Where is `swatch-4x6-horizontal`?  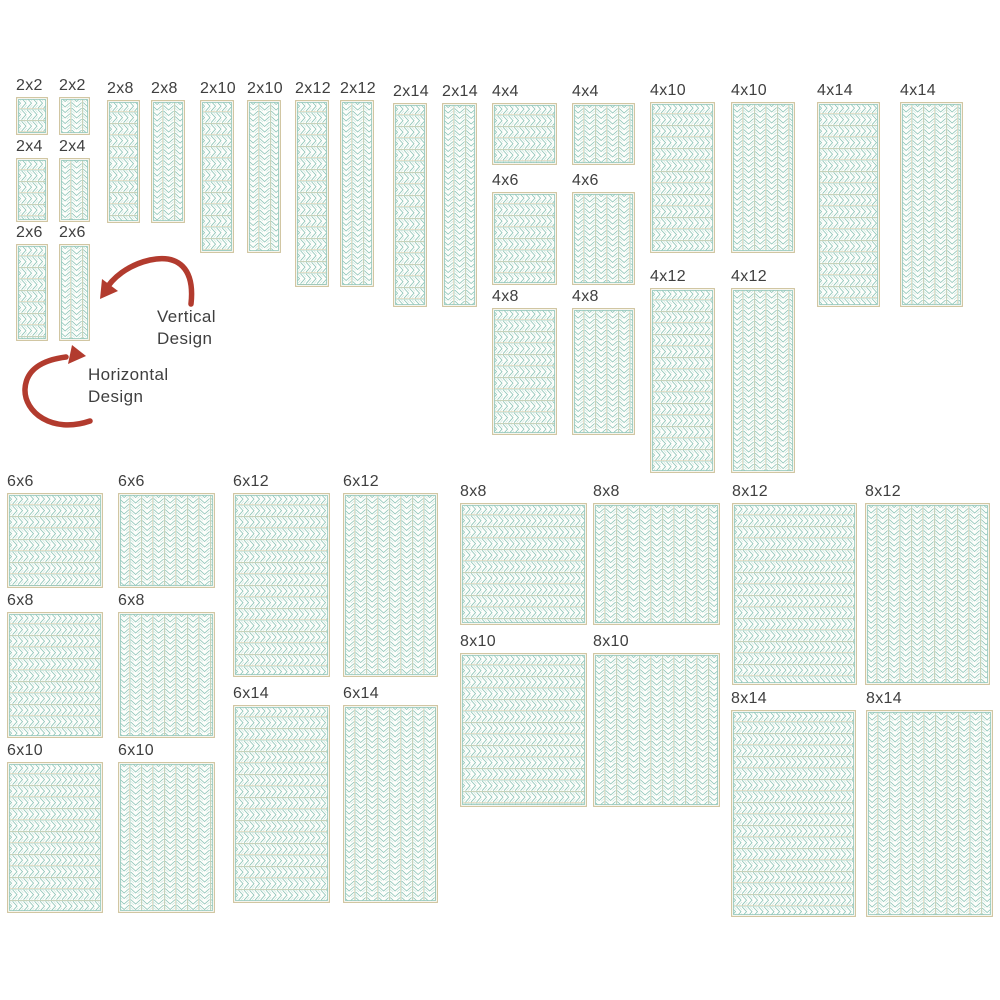
swatch-4x6-horizontal is located at coordinates (524, 238).